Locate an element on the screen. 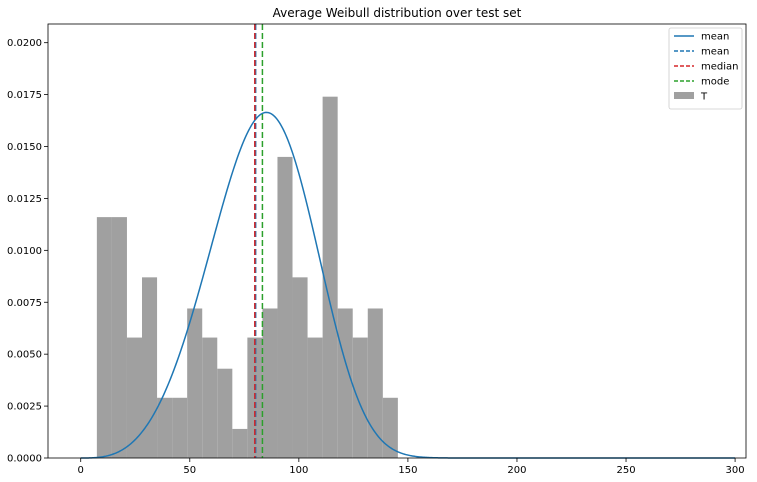 This screenshot has height=482, width=757. legend-label: mode is located at coordinates (715, 82).